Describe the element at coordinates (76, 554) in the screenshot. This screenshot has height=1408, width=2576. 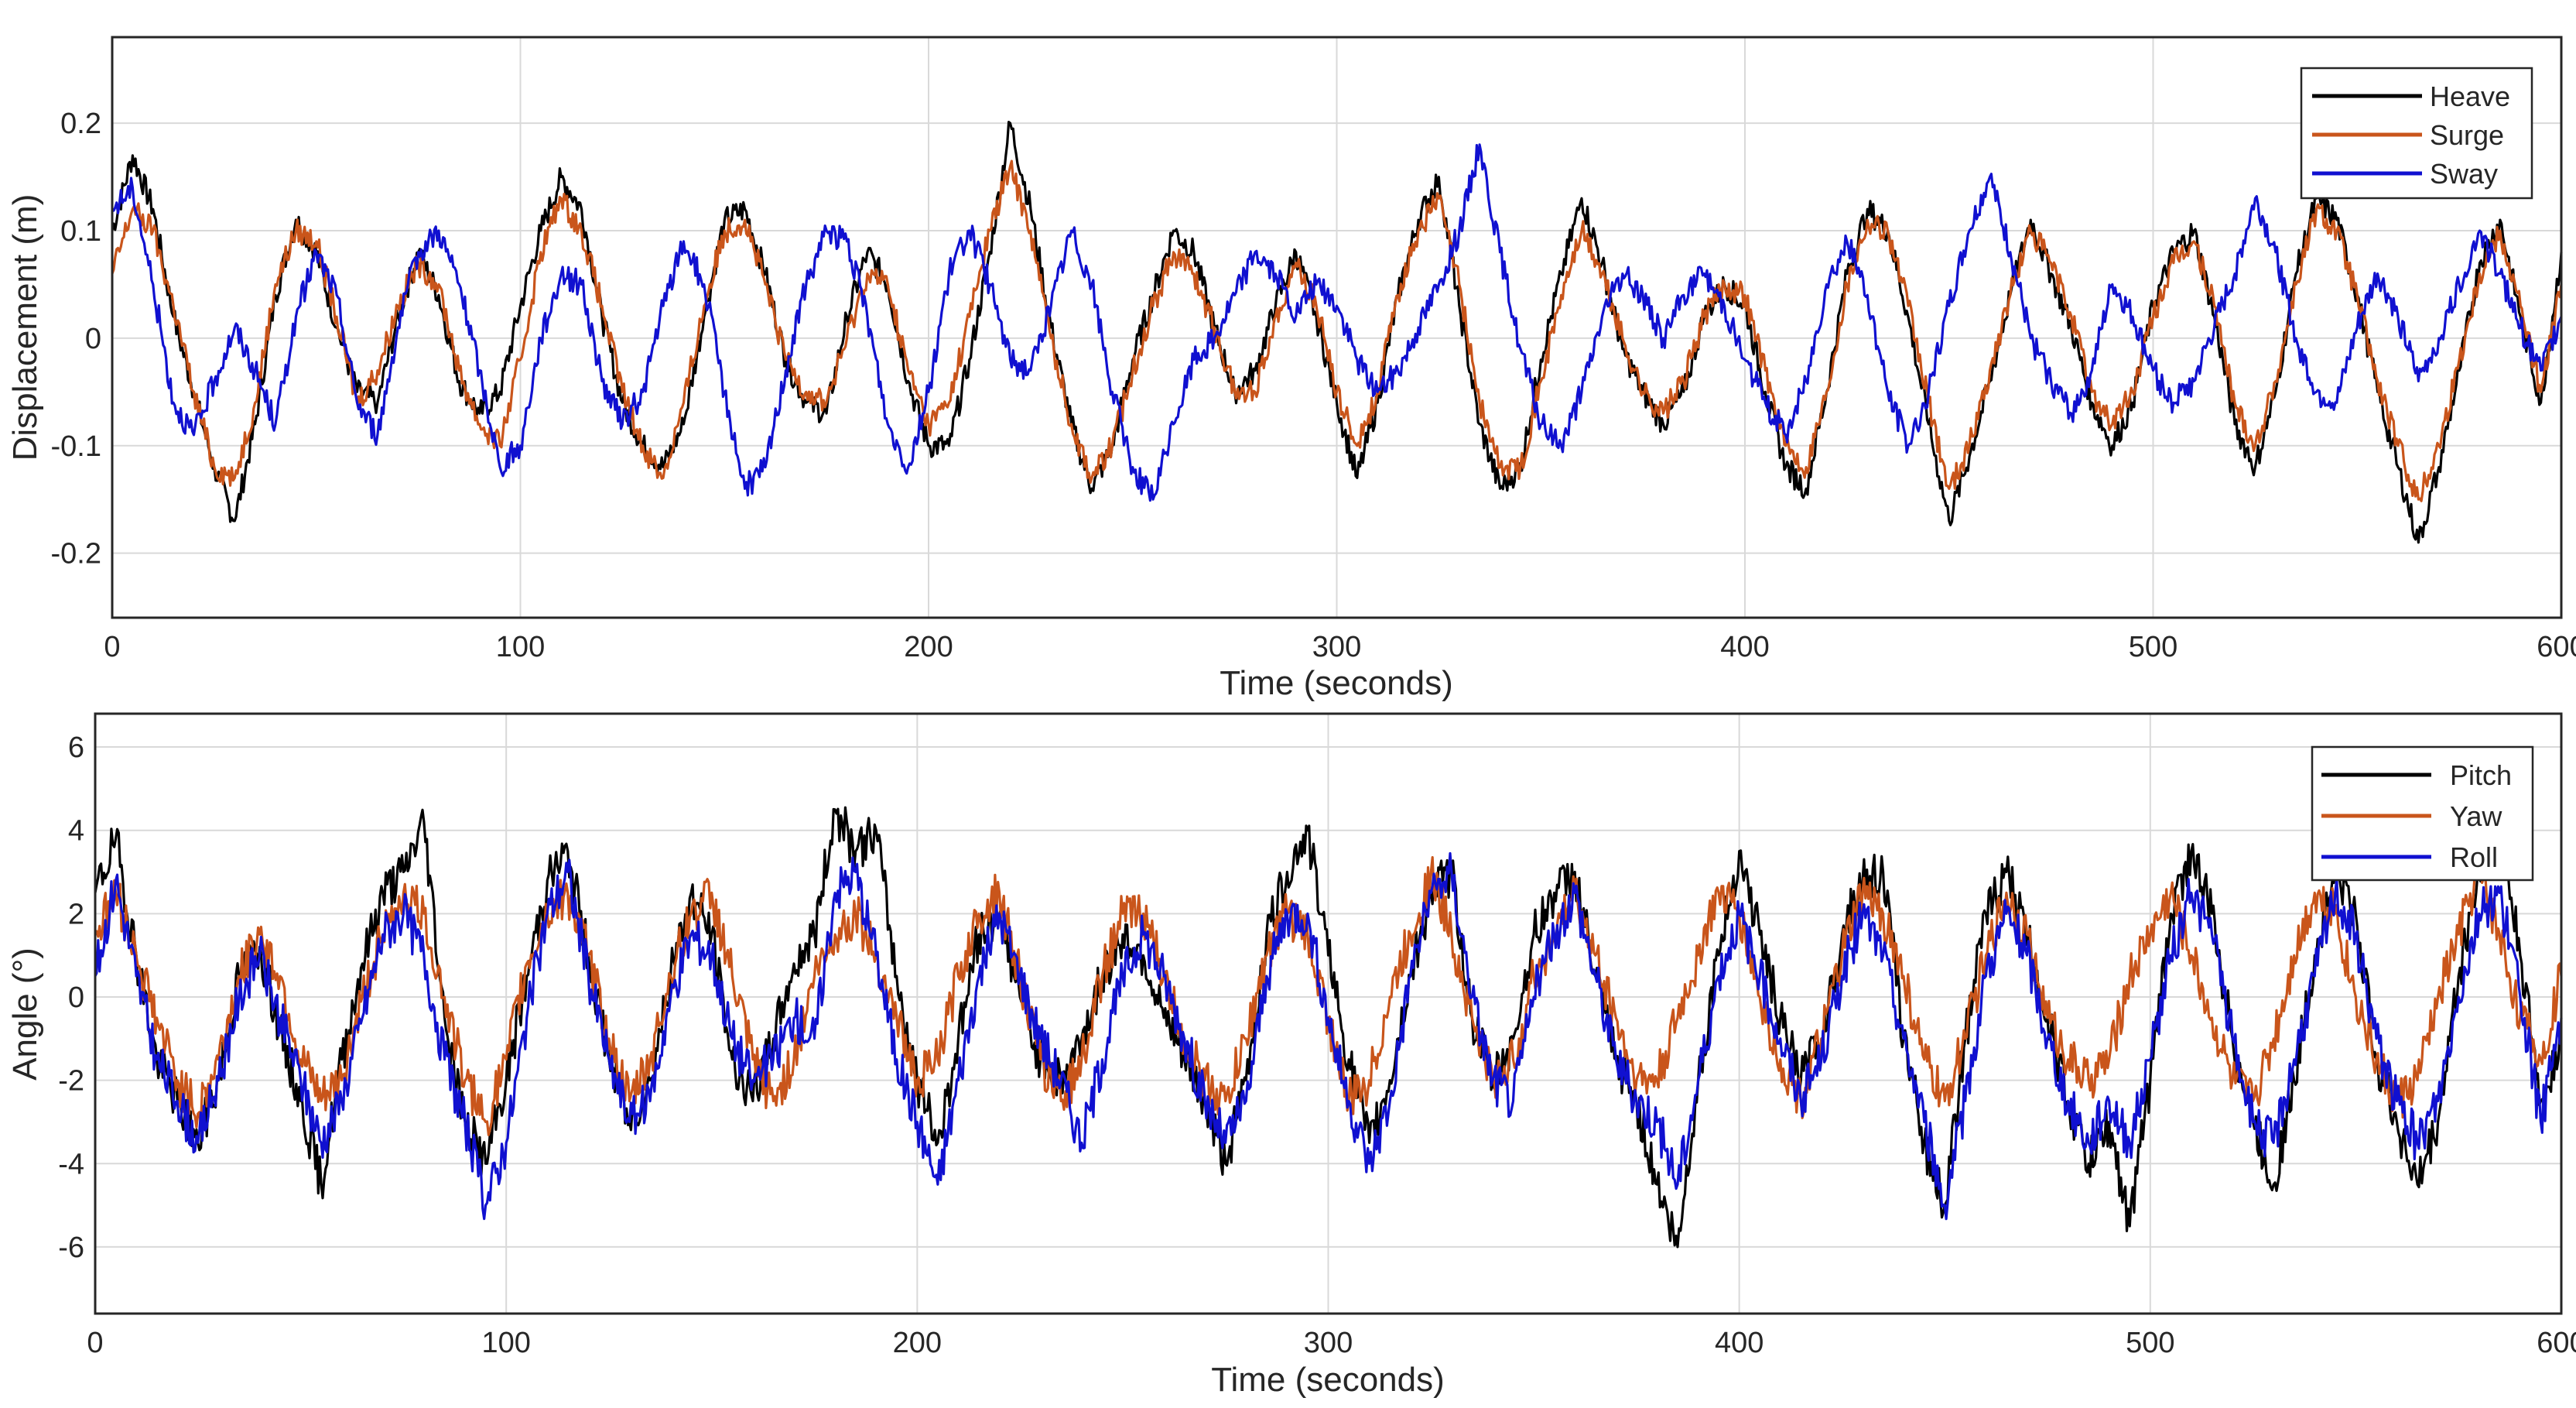
I see `y-tick-label: -0.2` at that location.